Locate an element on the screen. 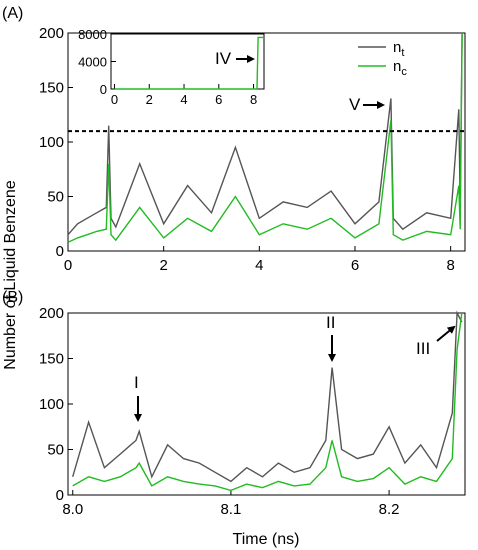  x-axis-title: Time (ns) is located at coordinates (266, 539).